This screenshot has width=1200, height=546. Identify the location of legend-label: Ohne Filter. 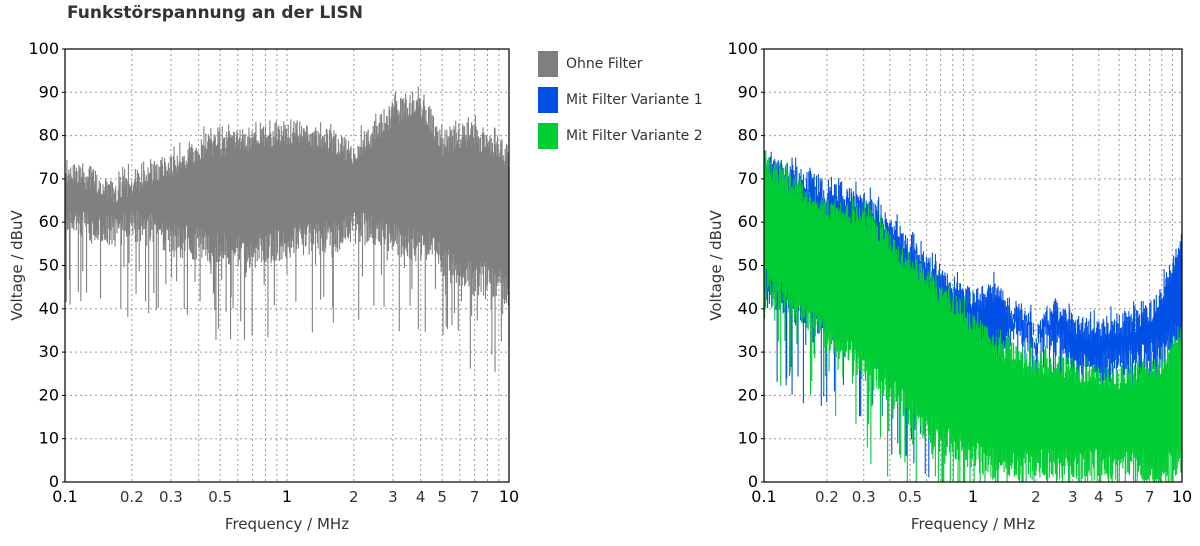
(604, 64).